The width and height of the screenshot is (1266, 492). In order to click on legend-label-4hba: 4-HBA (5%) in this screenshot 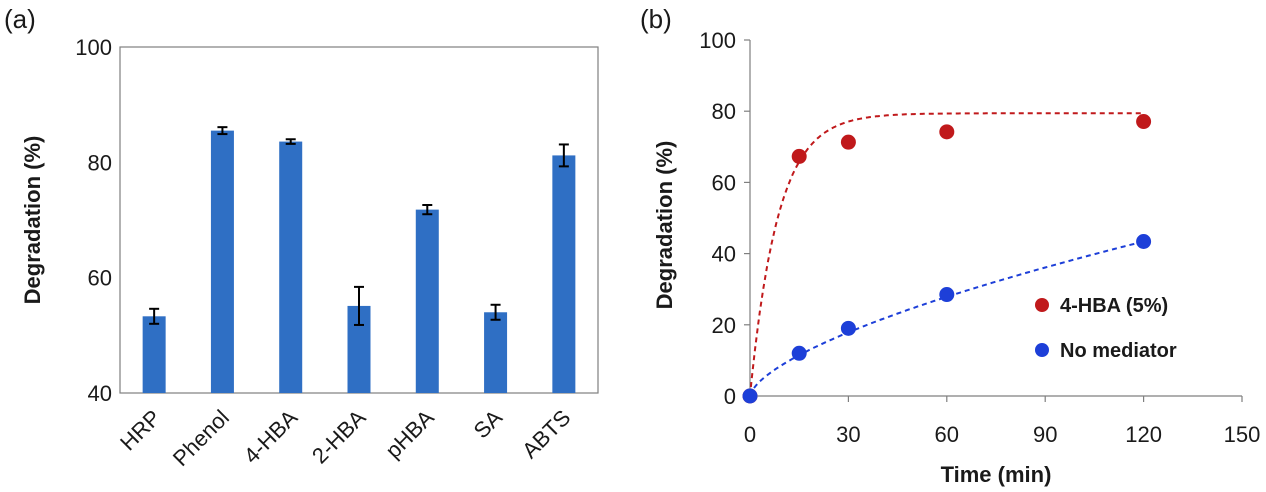, I will do `click(1114, 306)`.